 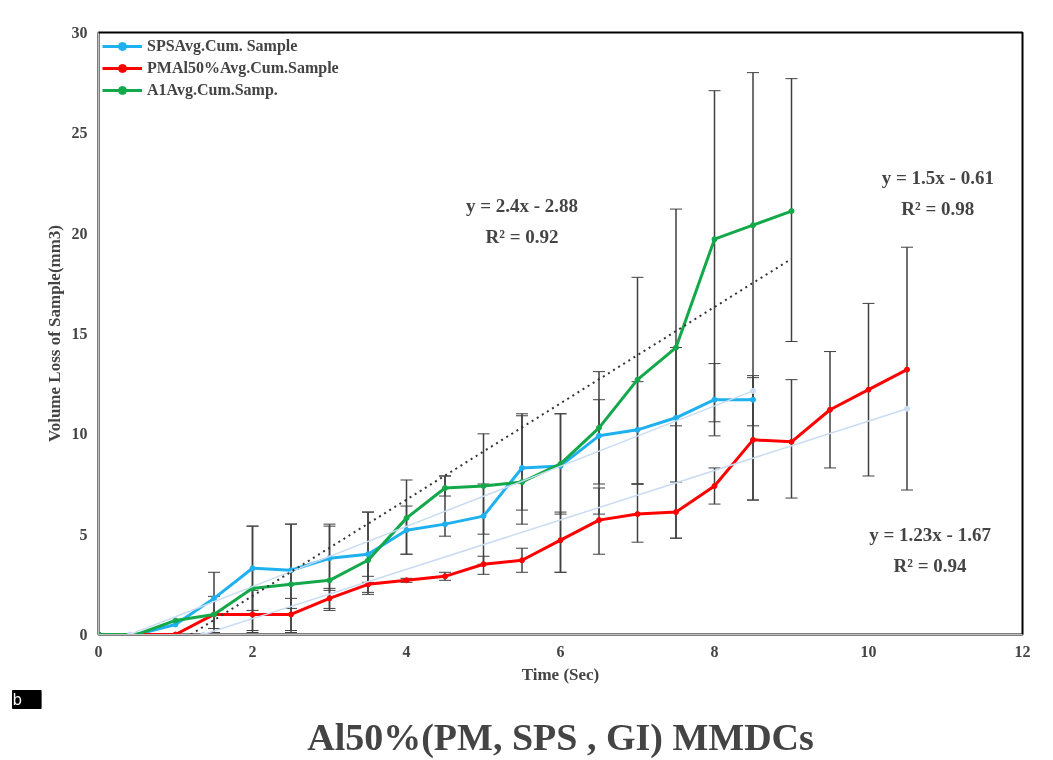 What do you see at coordinates (1022, 651) in the screenshot?
I see `x-tick-label: 12` at bounding box center [1022, 651].